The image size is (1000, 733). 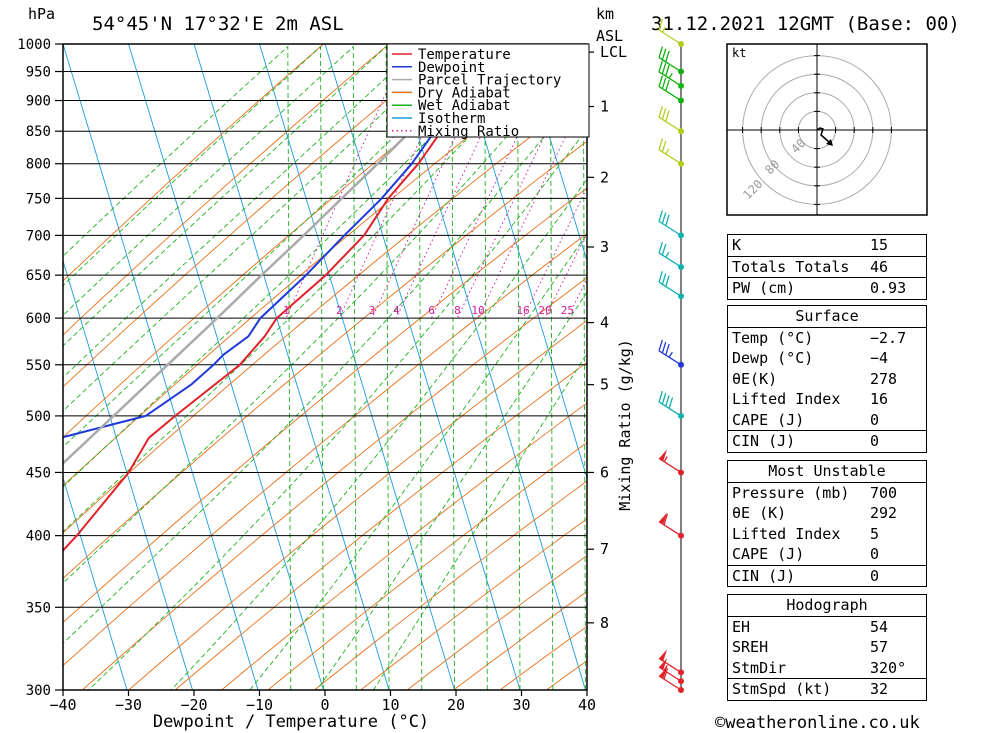 What do you see at coordinates (38, 236) in the screenshot?
I see `pressure-tick-label: 700` at bounding box center [38, 236].